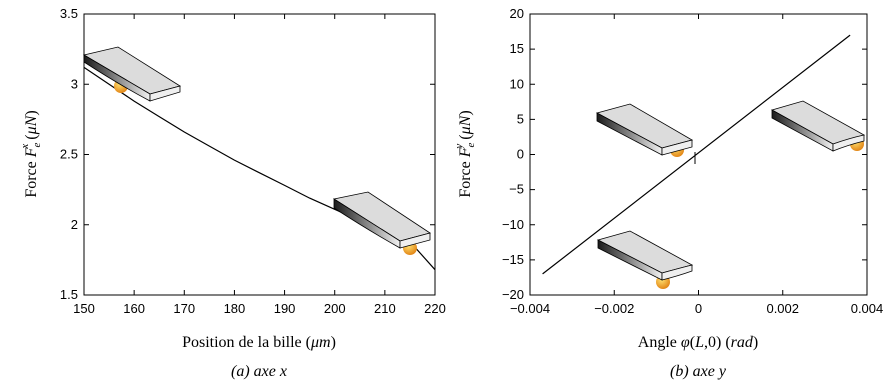  Describe the element at coordinates (259, 342) in the screenshot. I see `x-axis-label-a: Position de la bille (μm)` at that location.